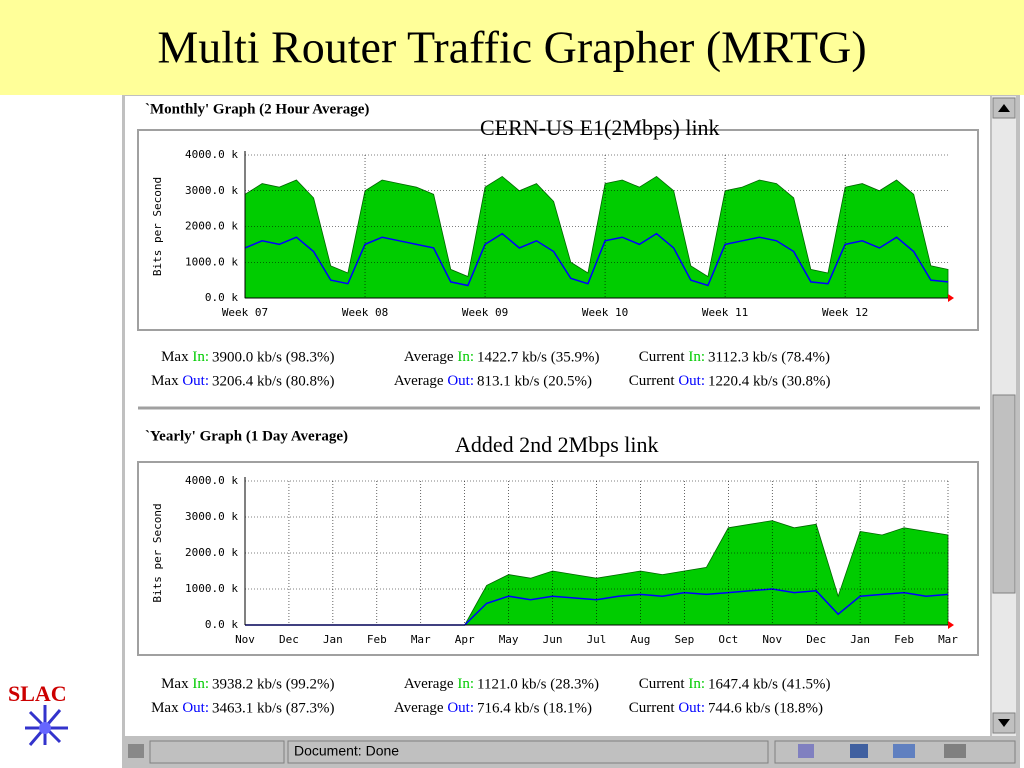 The image size is (1024, 768). Describe the element at coordinates (765, 708) in the screenshot. I see `stat-value: 744.6 kb/s (18.8%)` at that location.